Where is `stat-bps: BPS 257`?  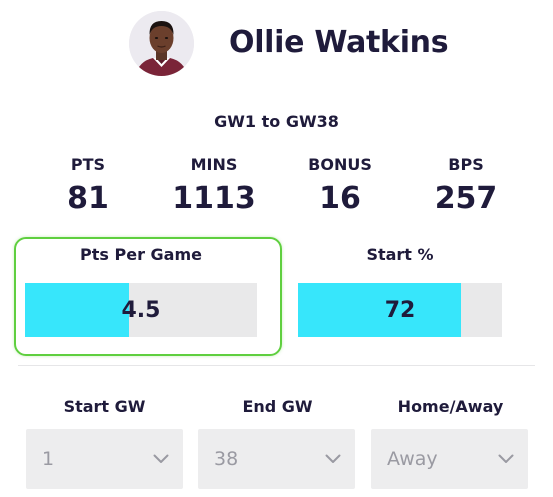 stat-bps: BPS 257 is located at coordinates (466, 185).